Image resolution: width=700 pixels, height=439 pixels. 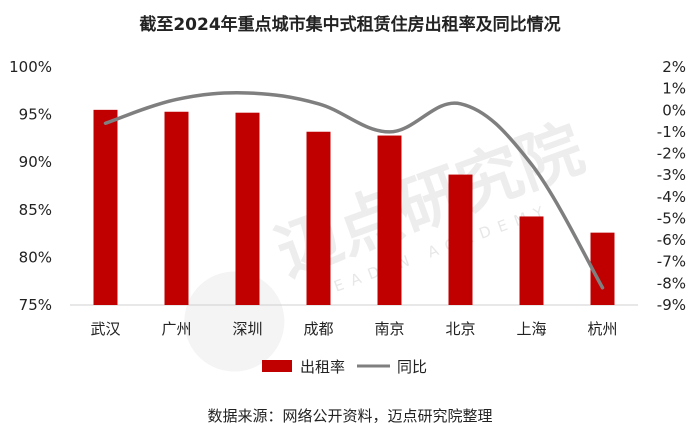 What do you see at coordinates (389, 329) in the screenshot?
I see `category-label: 南京` at bounding box center [389, 329].